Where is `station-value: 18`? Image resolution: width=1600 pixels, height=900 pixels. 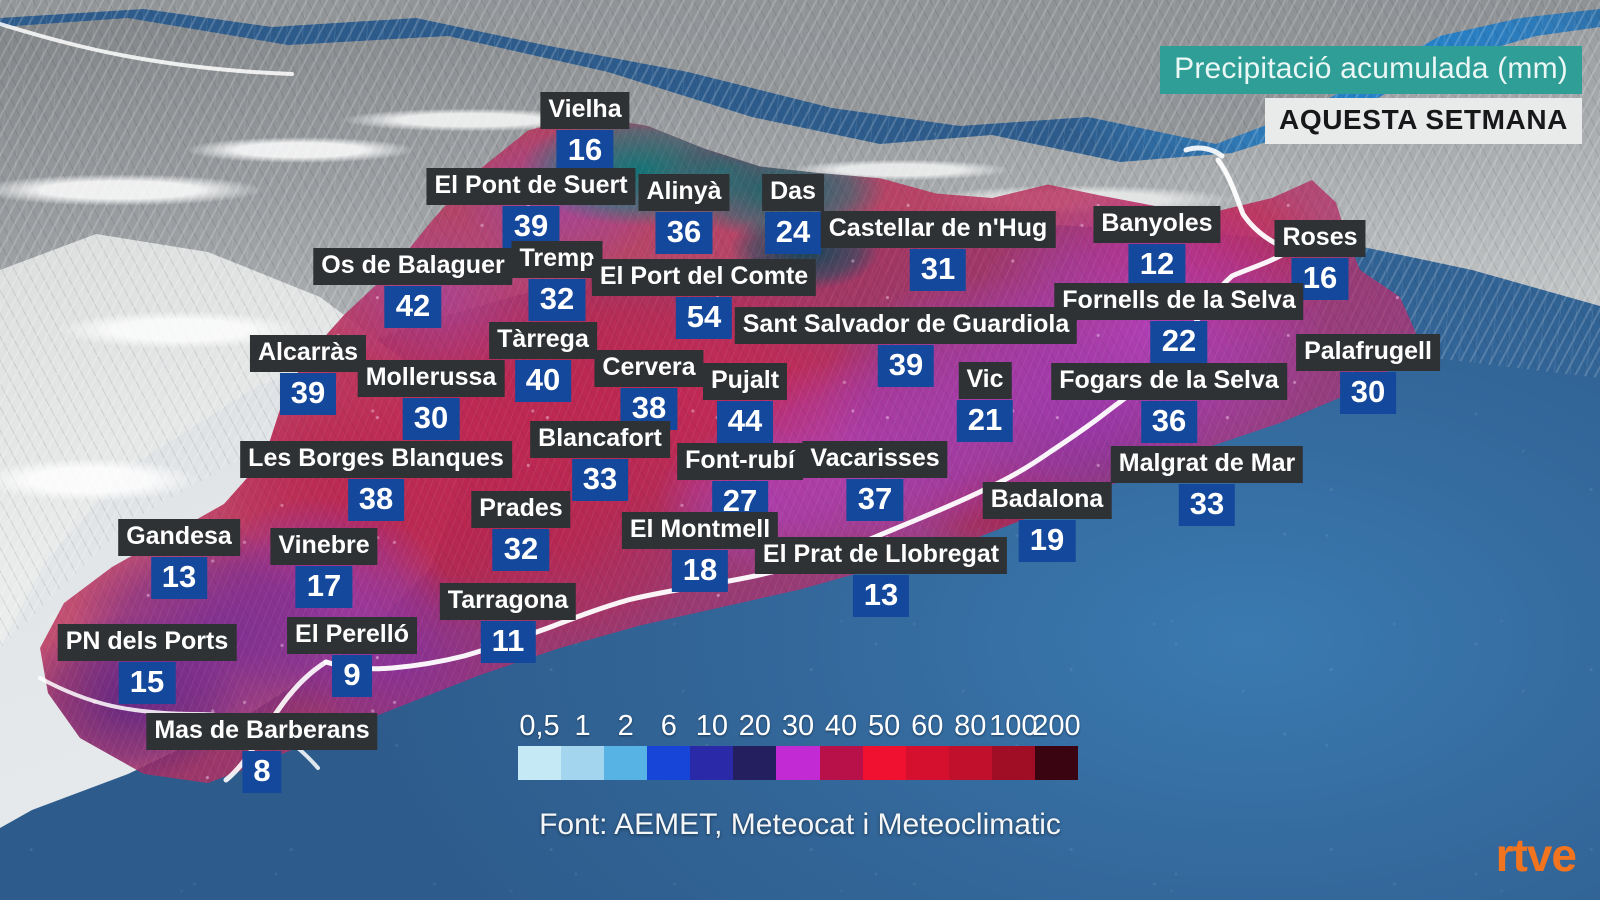
station-value: 18 is located at coordinates (700, 571).